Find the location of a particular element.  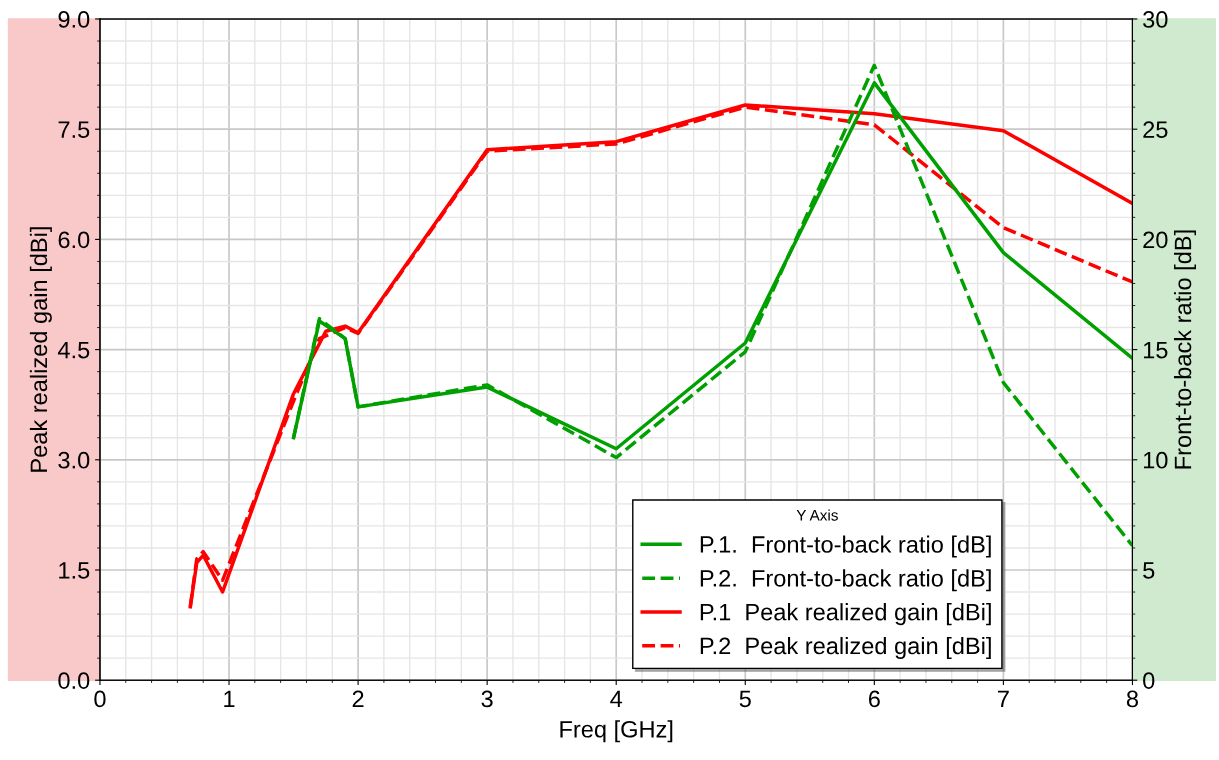

x-tick-label: 8 is located at coordinates (1132, 699).